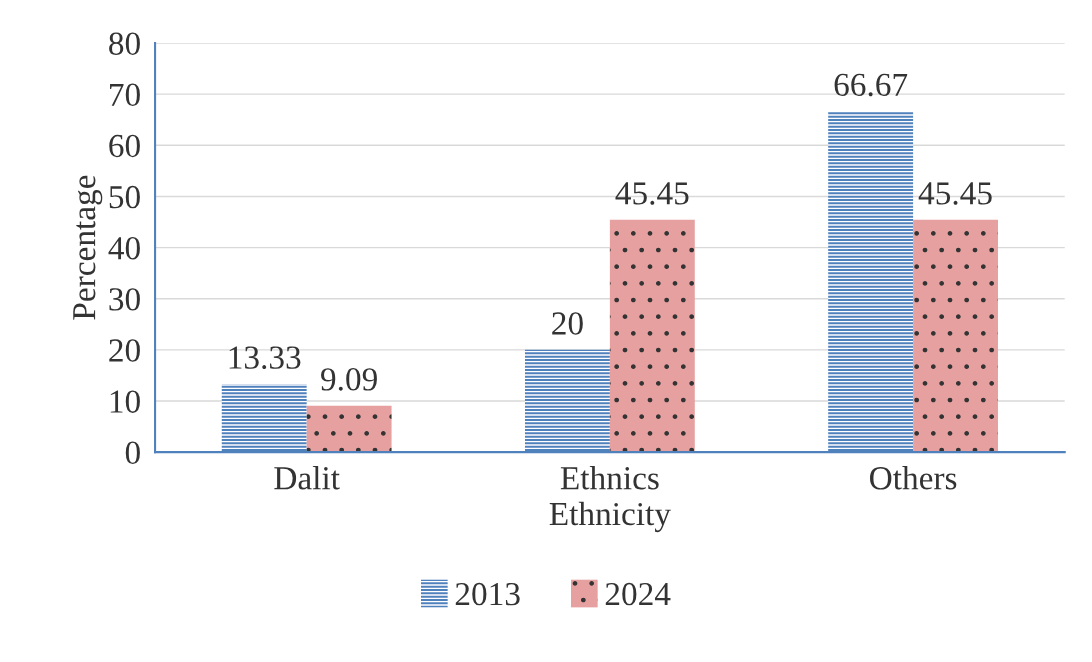  What do you see at coordinates (124, 197) in the screenshot?
I see `y-tick-label: 50` at bounding box center [124, 197].